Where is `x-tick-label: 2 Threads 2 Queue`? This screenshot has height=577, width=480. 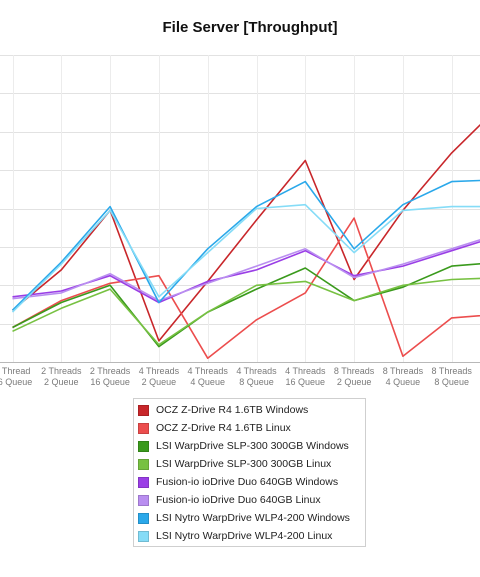
x-tick-label: 2 Threads 2 Queue is located at coordinates (61, 376).